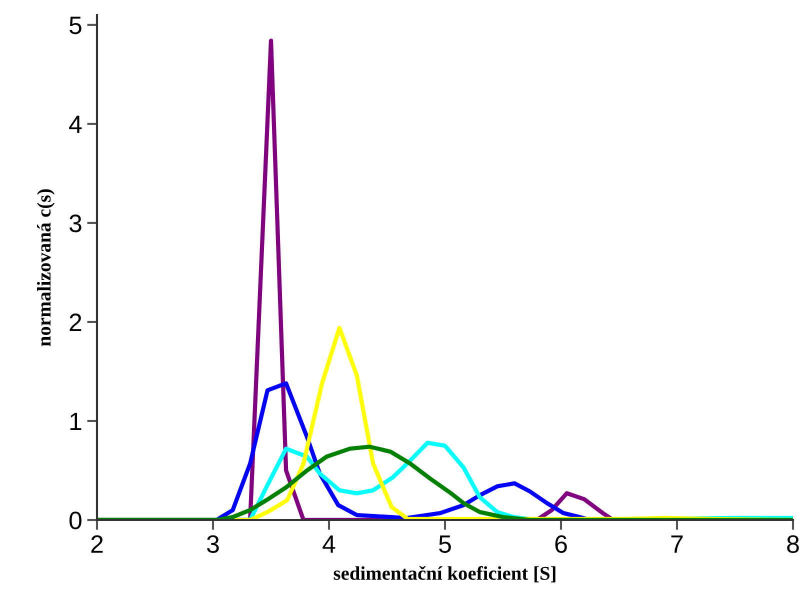  Describe the element at coordinates (97, 544) in the screenshot. I see `x-tick-label: 2` at that location.